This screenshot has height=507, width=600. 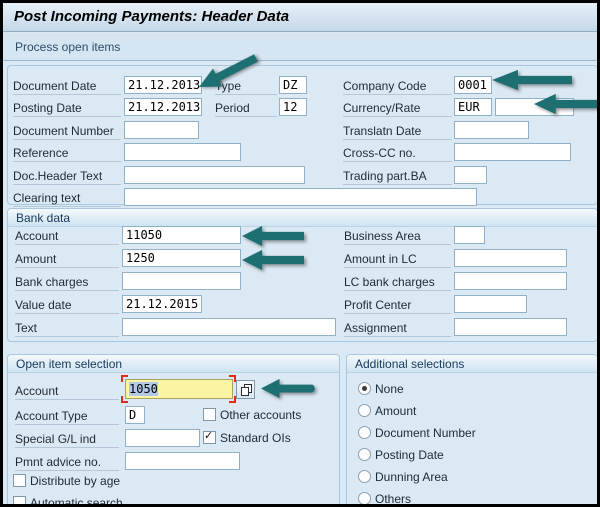 What do you see at coordinates (512, 152) in the screenshot?
I see `cross-cc-no-field` at bounding box center [512, 152].